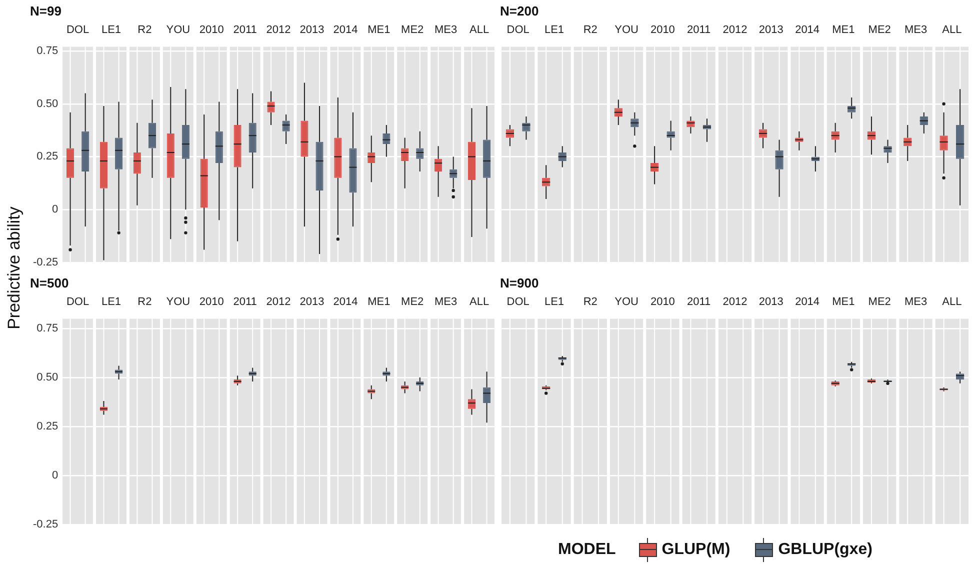 This screenshot has width=972, height=572. What do you see at coordinates (696, 550) in the screenshot?
I see `legend-label: GLUP(M)` at bounding box center [696, 550].